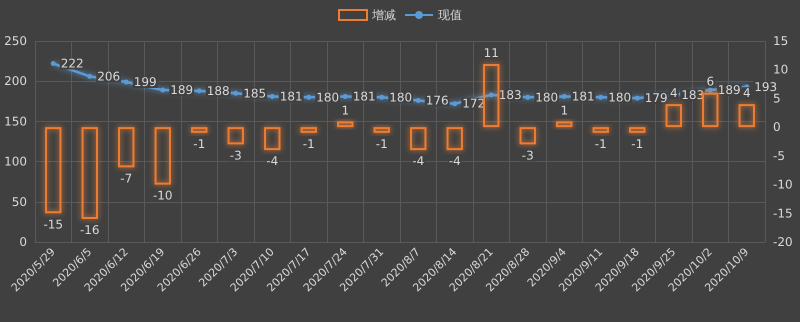  I want to click on y-tick-label: 0, so click(23, 242).